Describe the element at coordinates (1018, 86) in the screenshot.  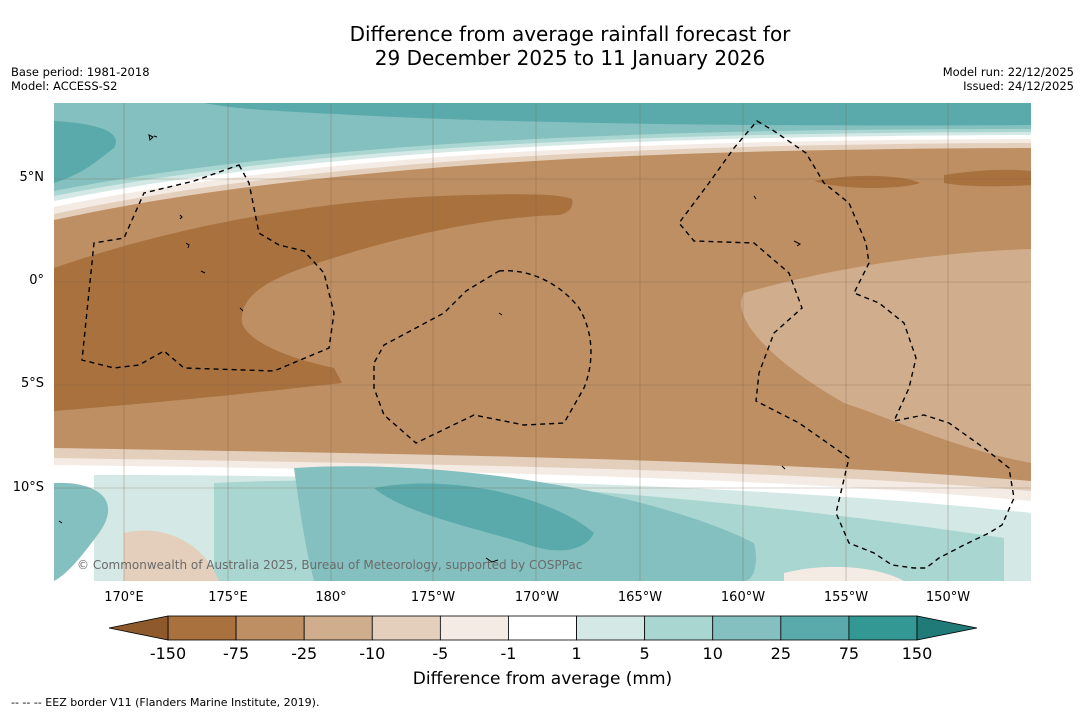
I see `issued-date: Issued: 24/12/2025` at that location.